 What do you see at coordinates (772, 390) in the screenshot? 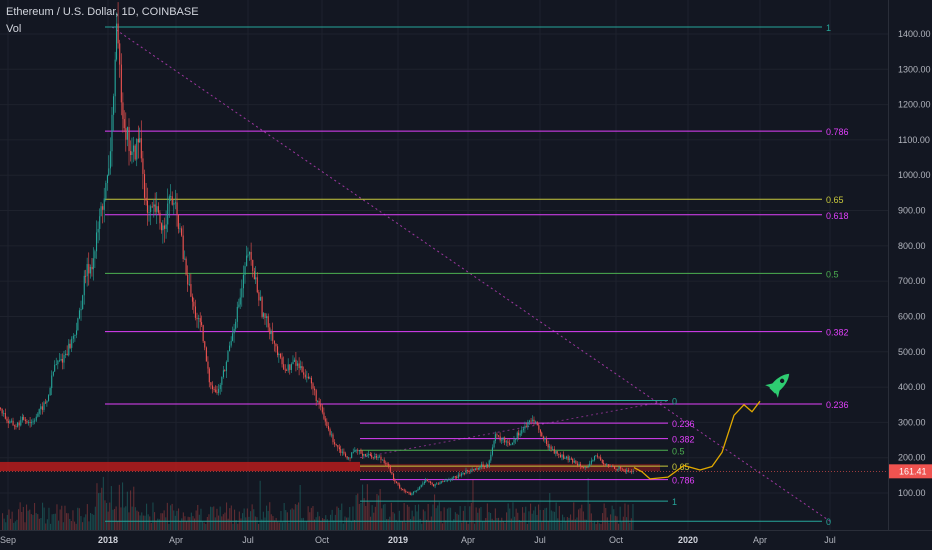
I see `rocket-fin` at bounding box center [772, 390].